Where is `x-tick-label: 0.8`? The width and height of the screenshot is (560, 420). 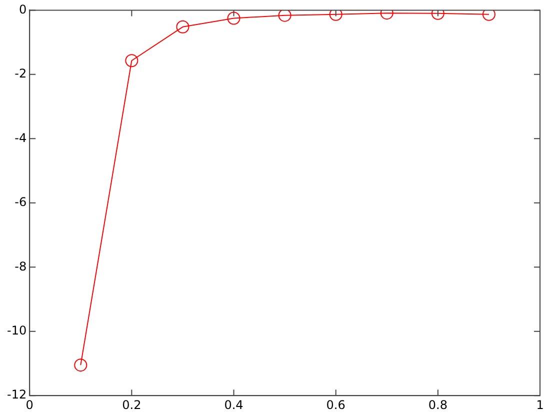
x-tick-label: 0.8 is located at coordinates (438, 405).